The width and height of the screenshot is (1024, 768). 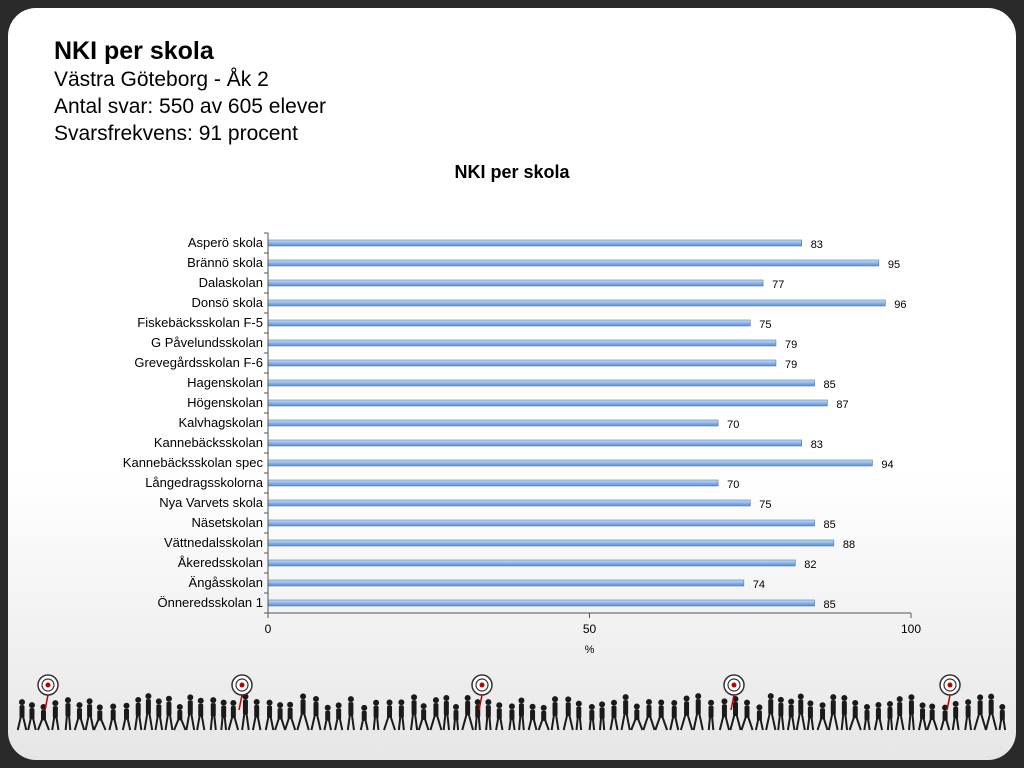 What do you see at coordinates (778, 285) in the screenshot?
I see `data-label: 77` at bounding box center [778, 285].